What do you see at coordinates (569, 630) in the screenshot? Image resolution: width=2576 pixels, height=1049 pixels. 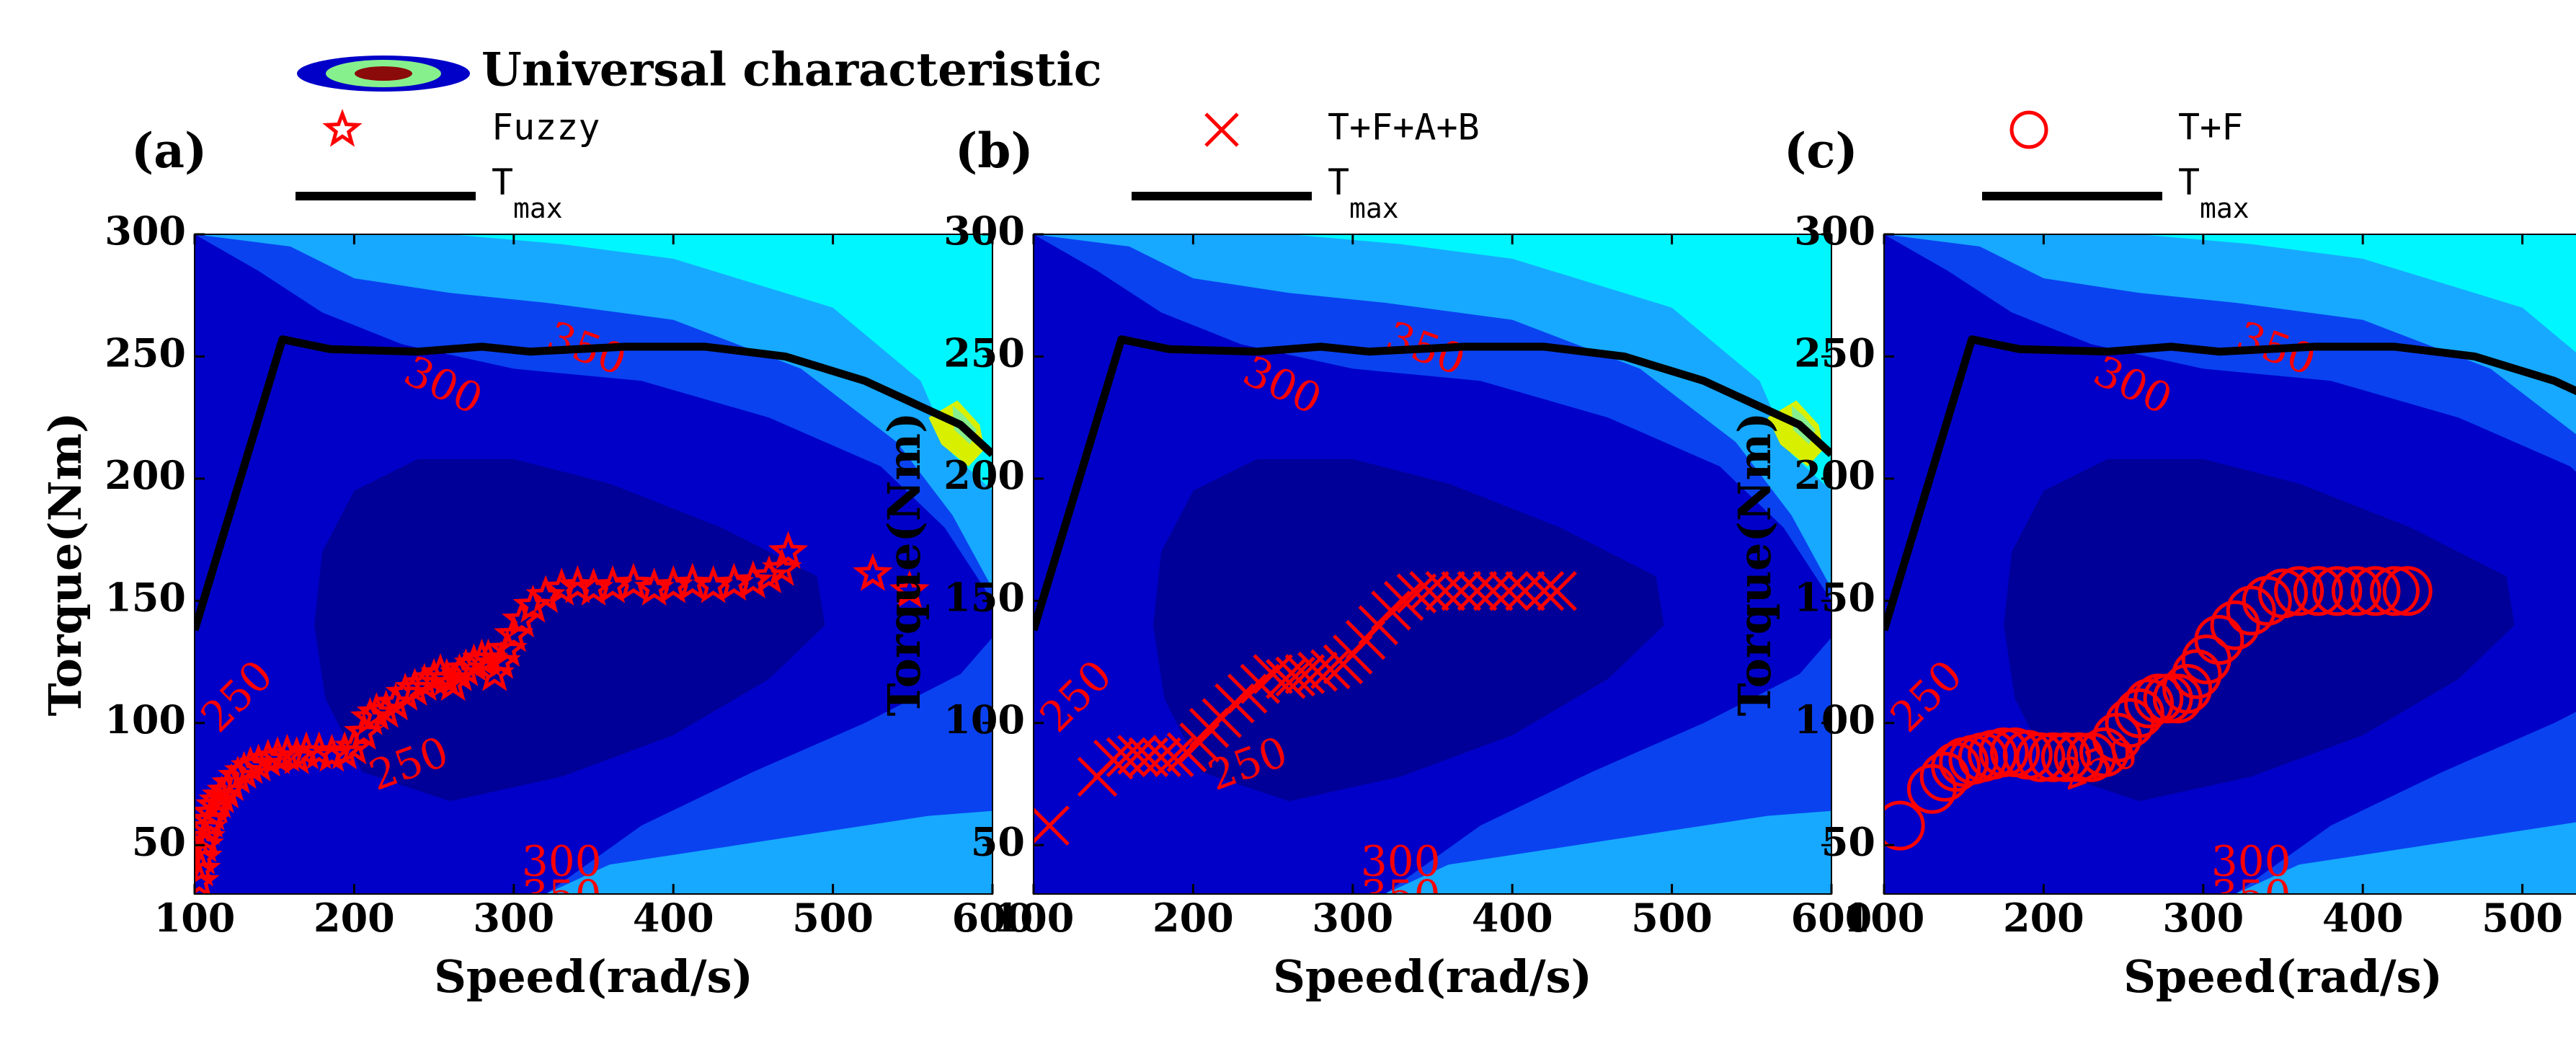 I see `contour-band-darkest` at bounding box center [569, 630].